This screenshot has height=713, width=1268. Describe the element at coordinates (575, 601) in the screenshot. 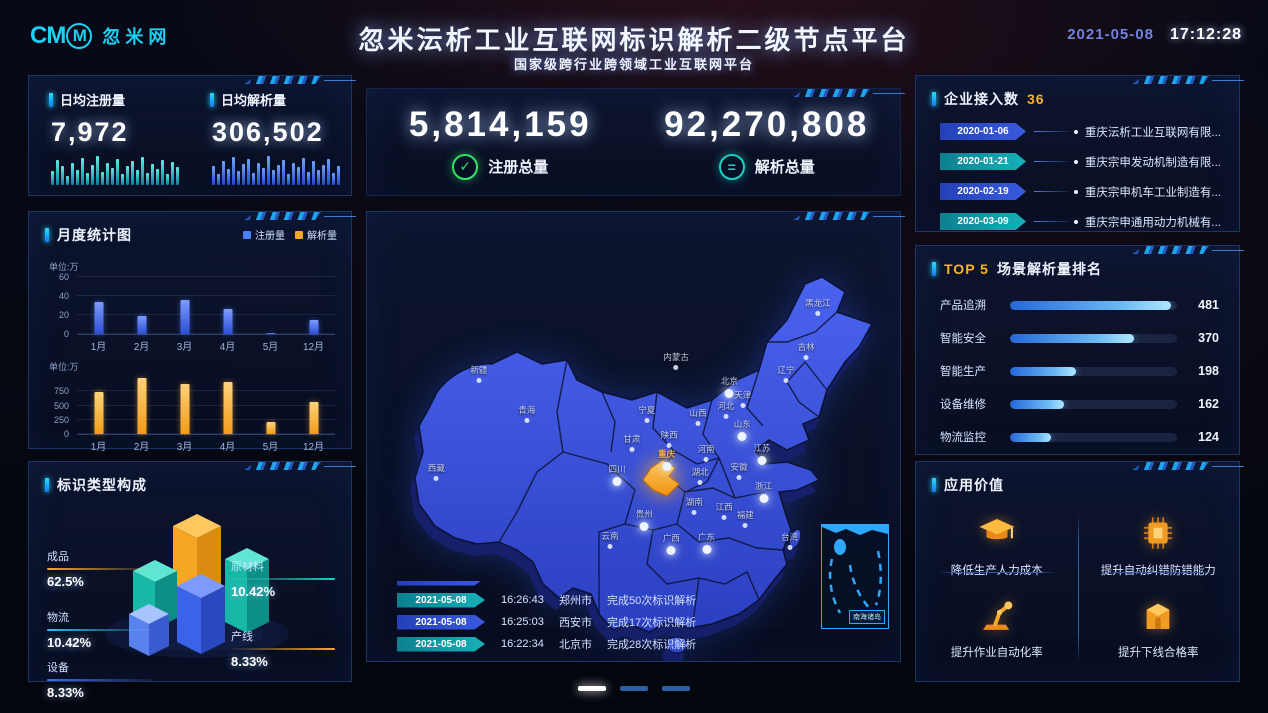

I see `ticker-city: 郑州市` at that location.